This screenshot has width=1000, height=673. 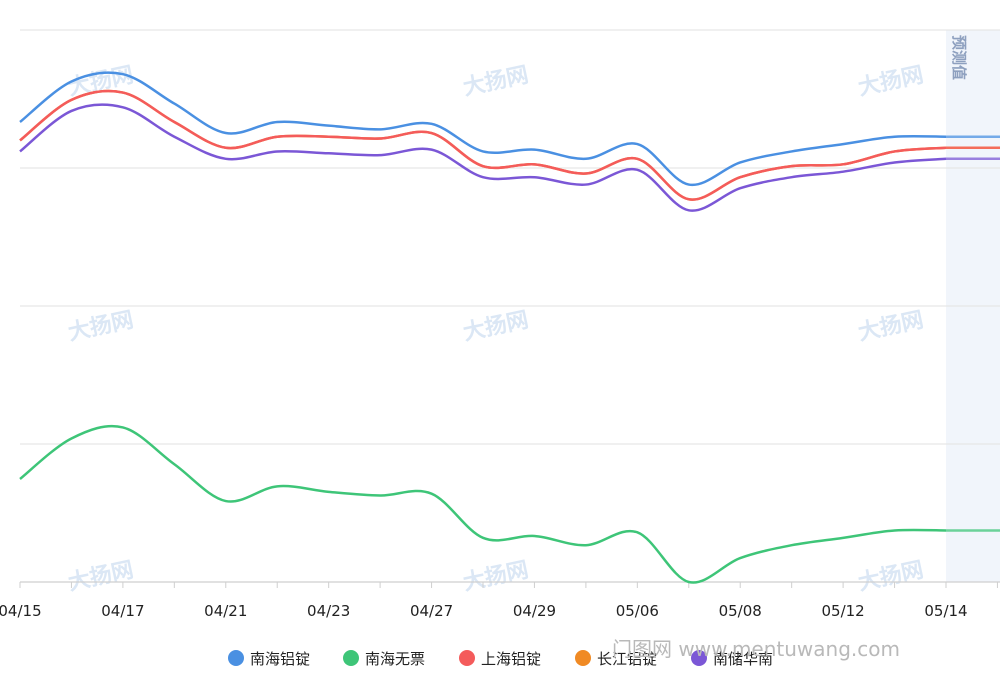 What do you see at coordinates (959, 57) in the screenshot?
I see `forecast-label: 预测值` at bounding box center [959, 57].